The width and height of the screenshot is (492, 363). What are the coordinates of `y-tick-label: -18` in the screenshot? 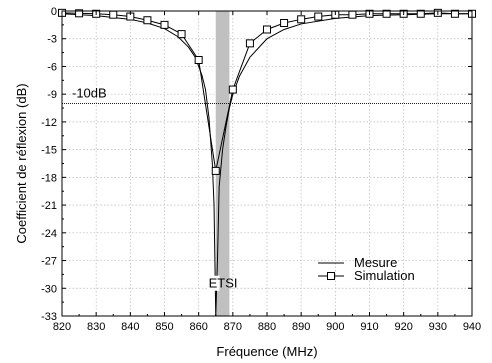 It's located at (49, 178).